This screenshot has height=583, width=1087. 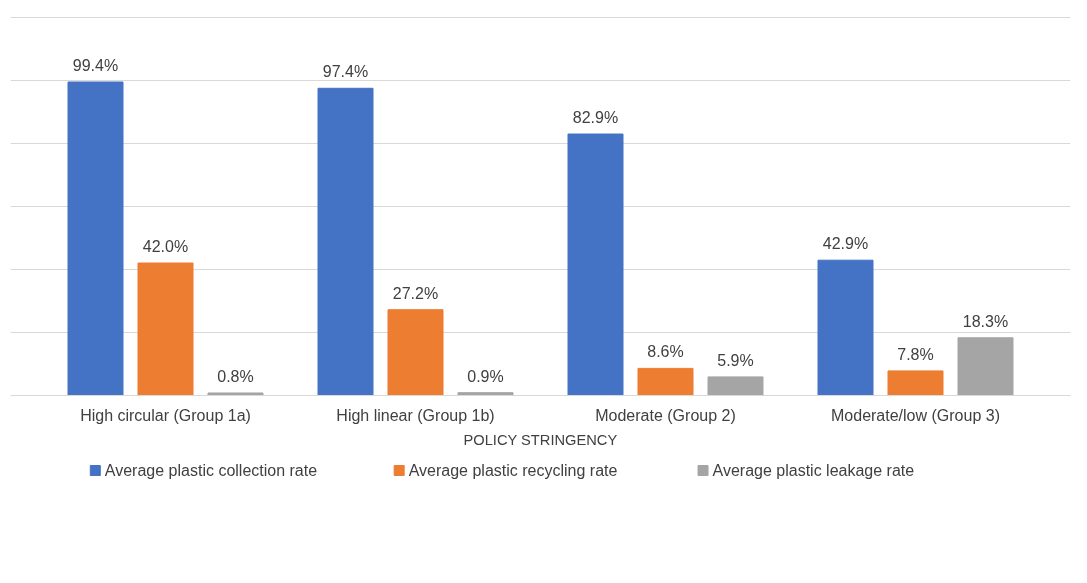 I want to click on data-label: 8.6%, so click(x=665, y=352).